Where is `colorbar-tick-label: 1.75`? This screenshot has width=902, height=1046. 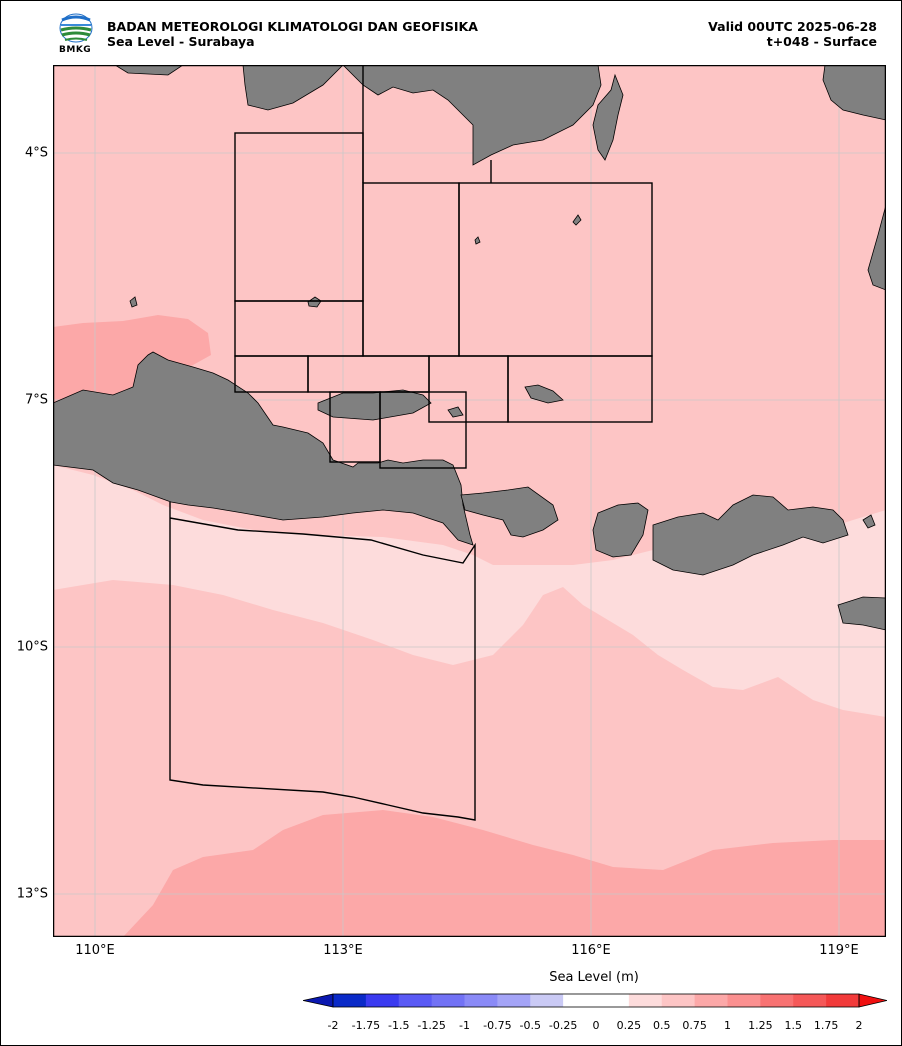
colorbar-tick-label: 1.75 is located at coordinates (826, 1025).